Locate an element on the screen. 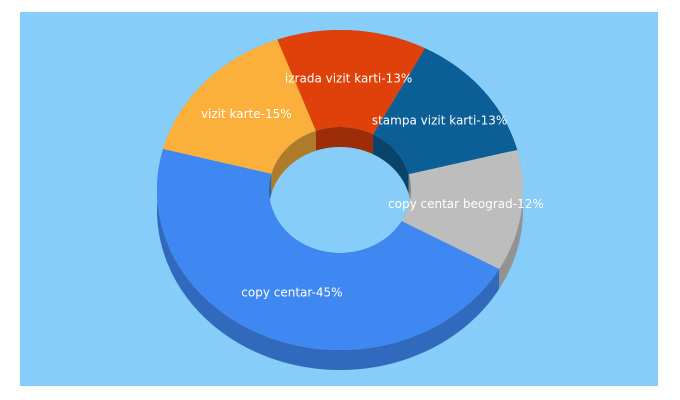 This screenshot has height=400, width=680. slice-label: copy centar-45% is located at coordinates (291, 293).